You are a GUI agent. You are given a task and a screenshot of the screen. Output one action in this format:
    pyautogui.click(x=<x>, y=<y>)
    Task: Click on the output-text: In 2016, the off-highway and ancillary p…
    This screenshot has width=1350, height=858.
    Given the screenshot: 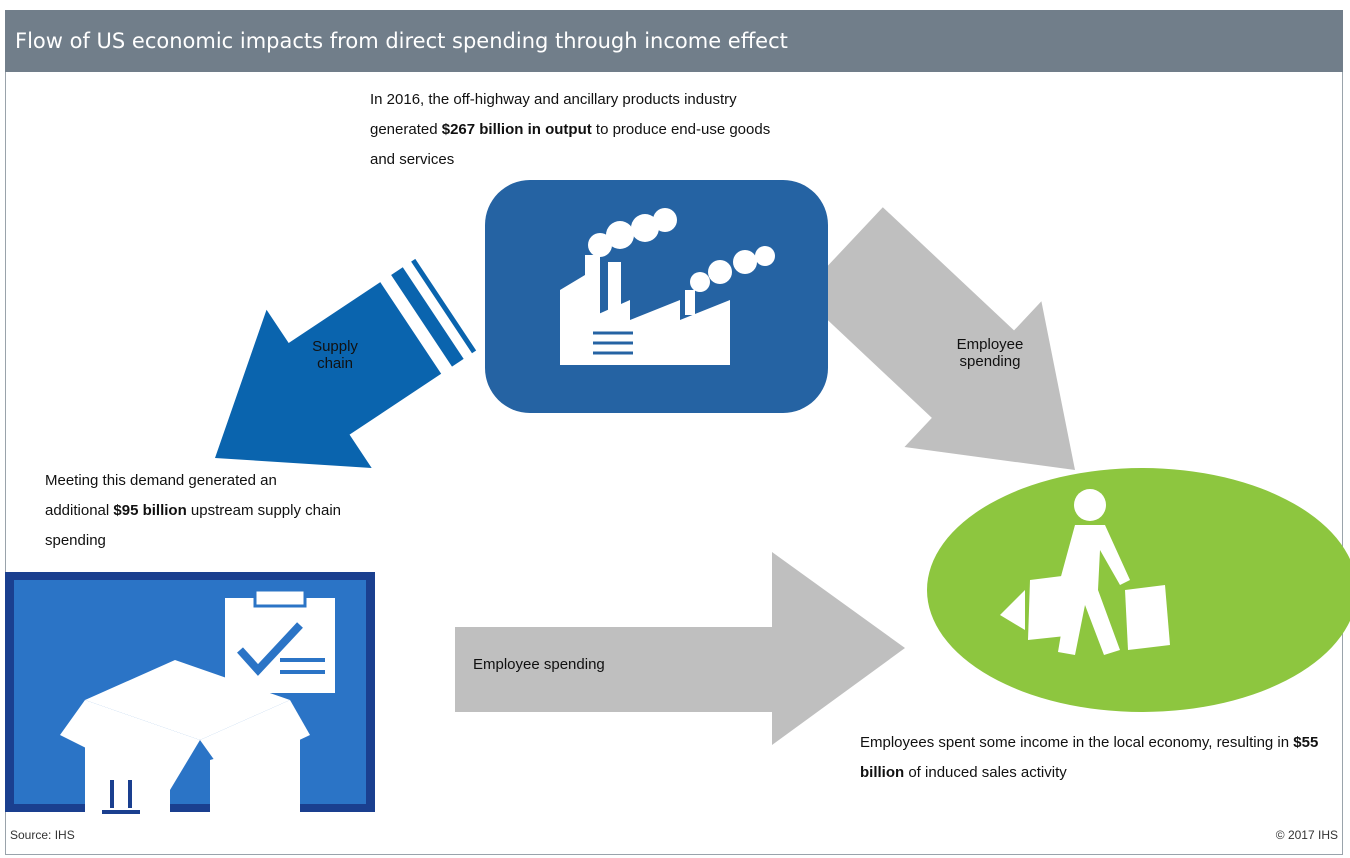 What is the action you would take?
    pyautogui.click(x=580, y=130)
    